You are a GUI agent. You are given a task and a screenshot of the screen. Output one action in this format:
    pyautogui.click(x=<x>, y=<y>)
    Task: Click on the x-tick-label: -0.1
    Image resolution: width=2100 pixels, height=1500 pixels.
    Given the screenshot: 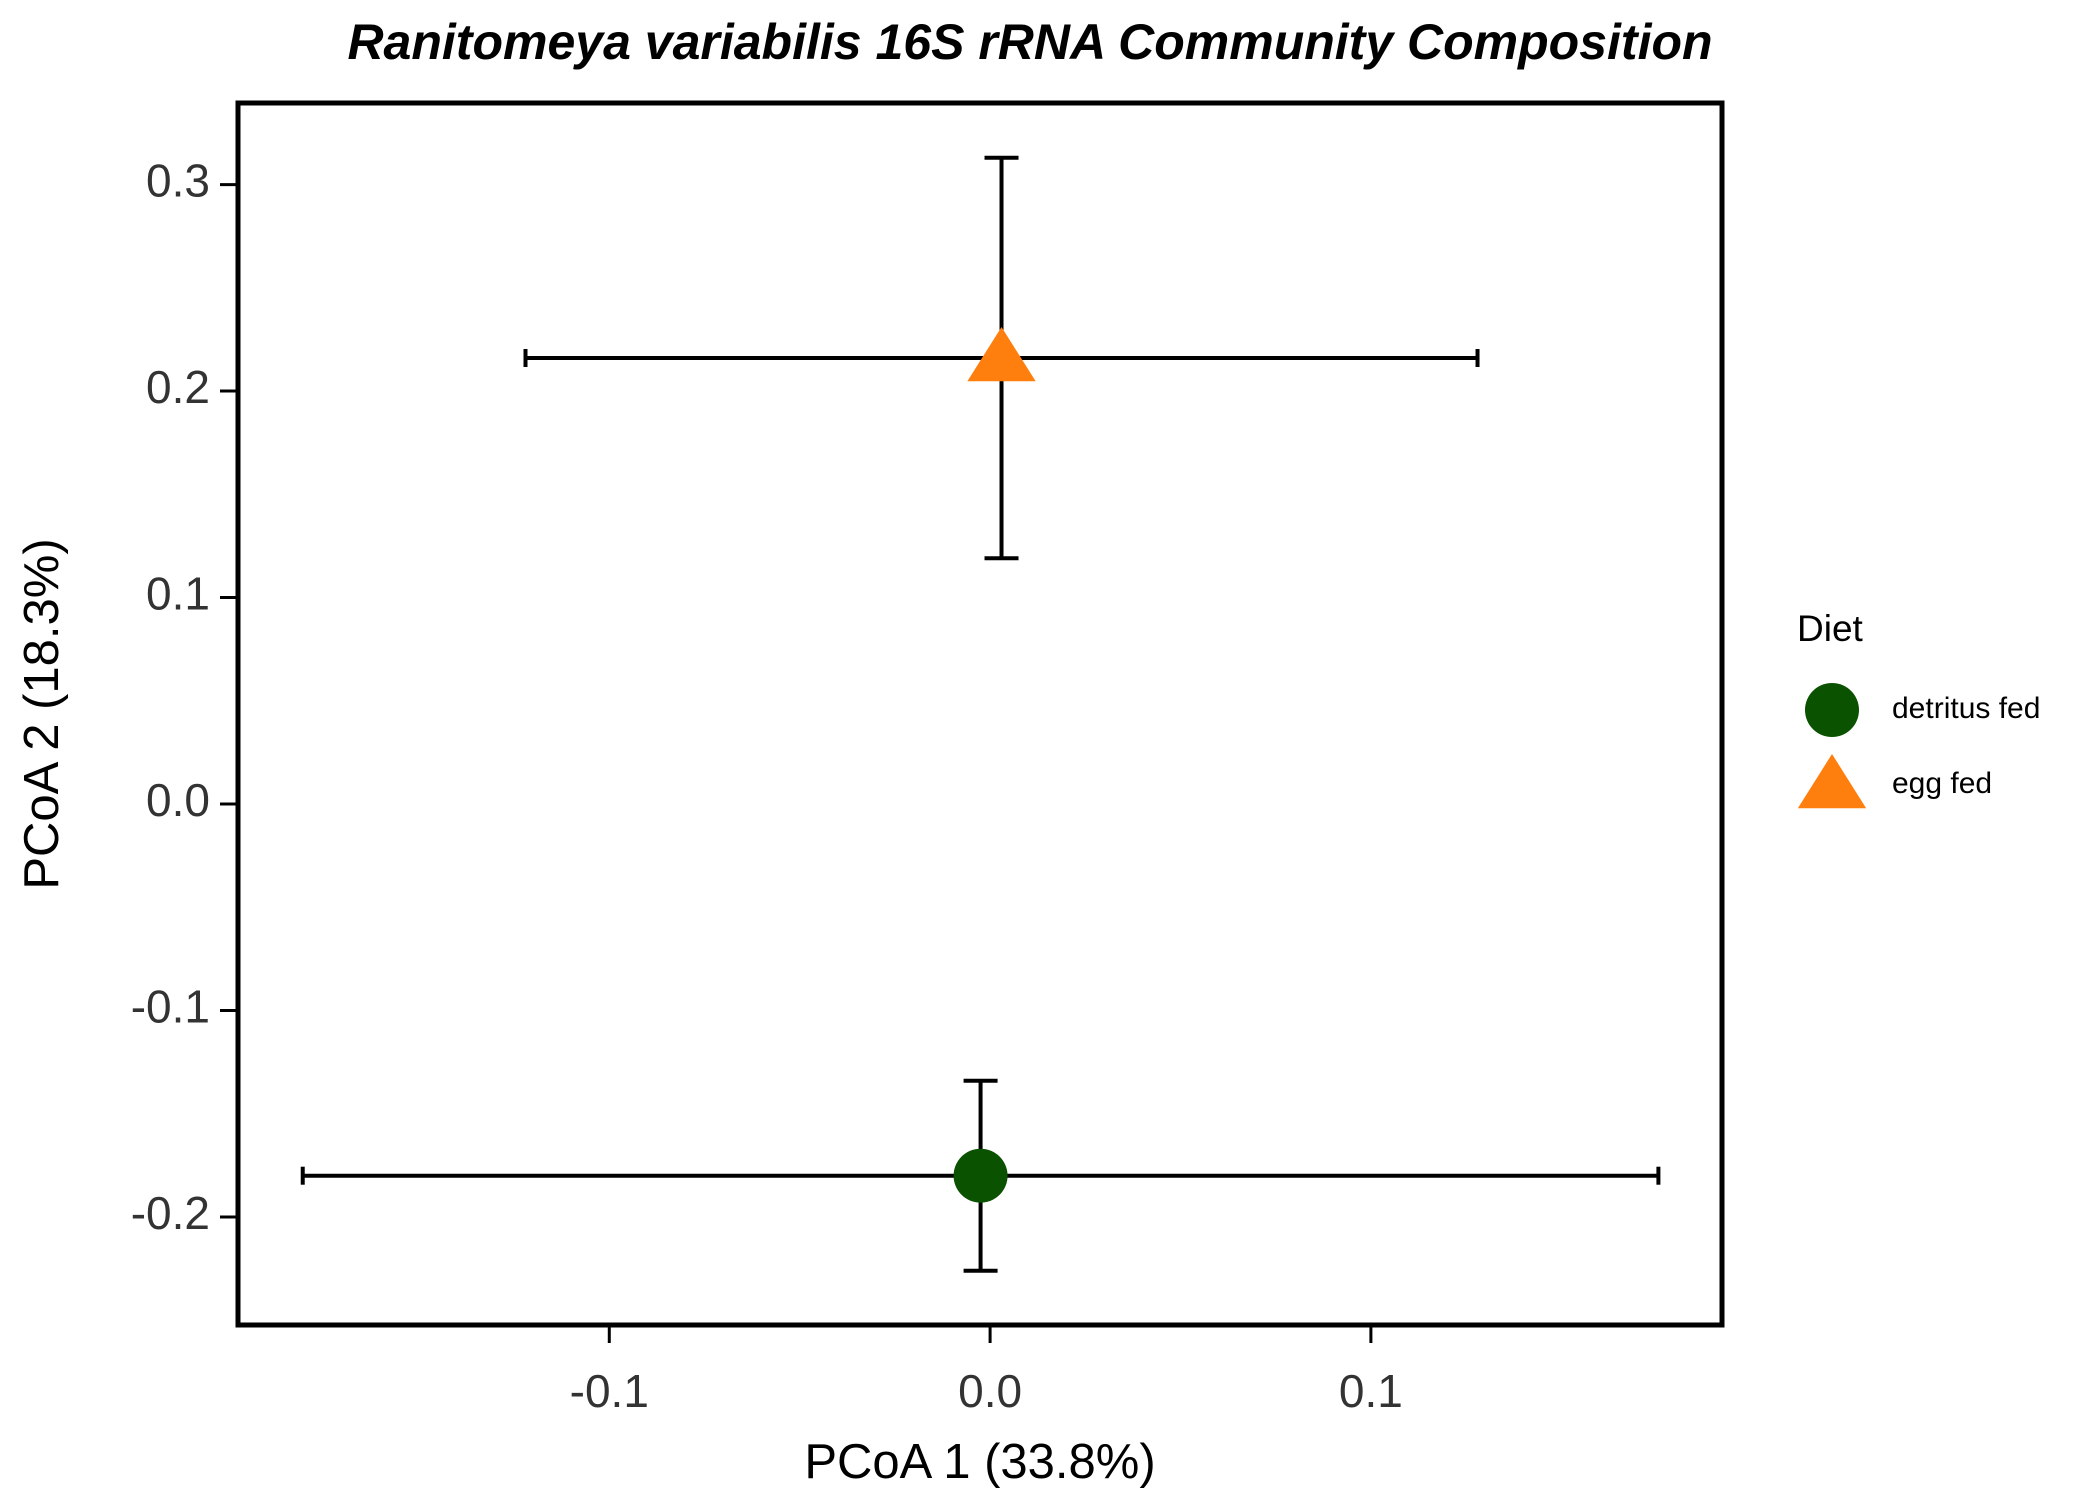 What is the action you would take?
    pyautogui.click(x=609, y=1391)
    